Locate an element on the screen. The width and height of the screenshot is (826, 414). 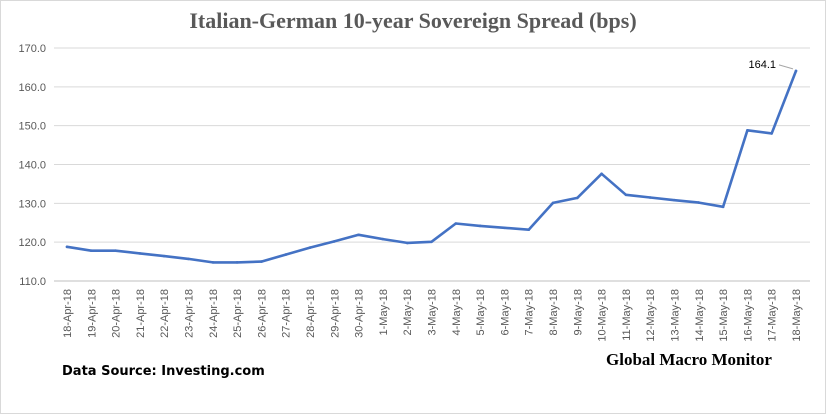
x-tick-label: 13-May-18 is located at coordinates (676, 315).